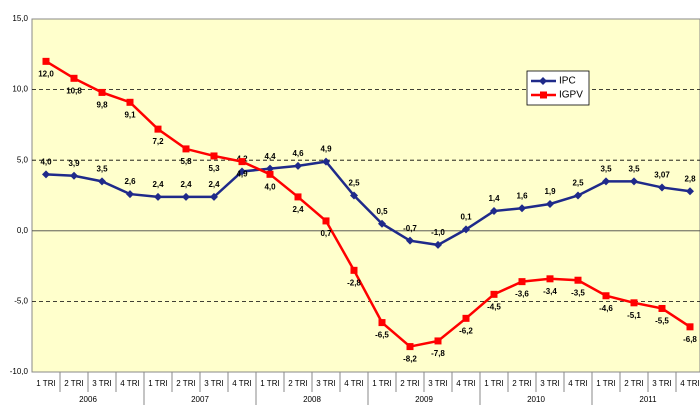  What do you see at coordinates (326, 233) in the screenshot?
I see `data-label: 0,7` at bounding box center [326, 233].